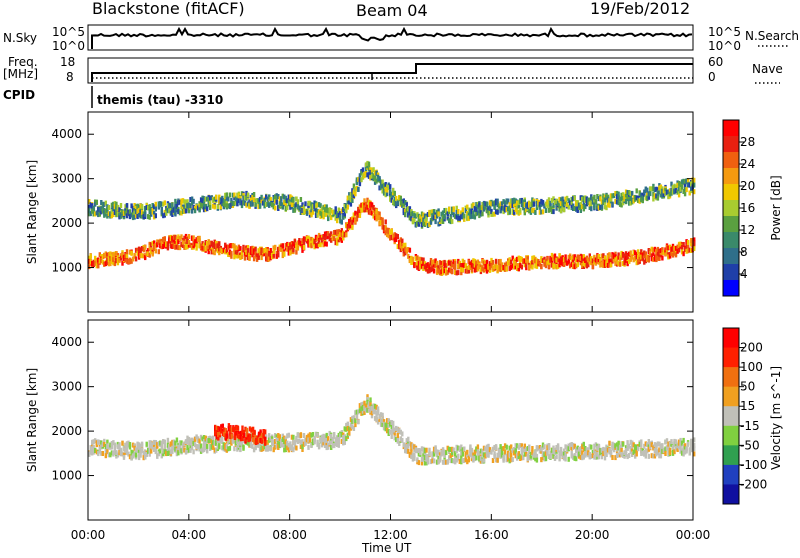 The width and height of the screenshot is (800, 558). Describe the element at coordinates (747, 208) in the screenshot. I see `colorbar-tick-label: 16` at that location.